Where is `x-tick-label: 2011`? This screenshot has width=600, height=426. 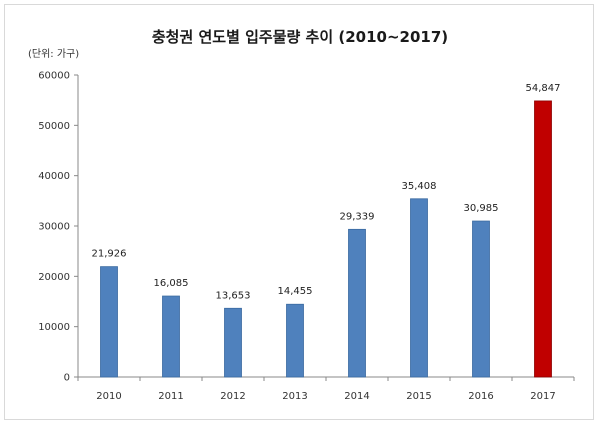
x-tick-label: 2011 is located at coordinates (170, 396).